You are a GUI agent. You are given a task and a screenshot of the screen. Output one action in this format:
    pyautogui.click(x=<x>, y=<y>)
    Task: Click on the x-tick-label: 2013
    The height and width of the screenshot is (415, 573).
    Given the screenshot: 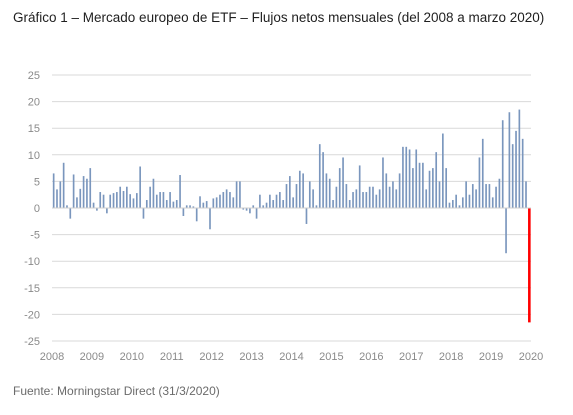 What is the action you would take?
    pyautogui.click(x=251, y=357)
    